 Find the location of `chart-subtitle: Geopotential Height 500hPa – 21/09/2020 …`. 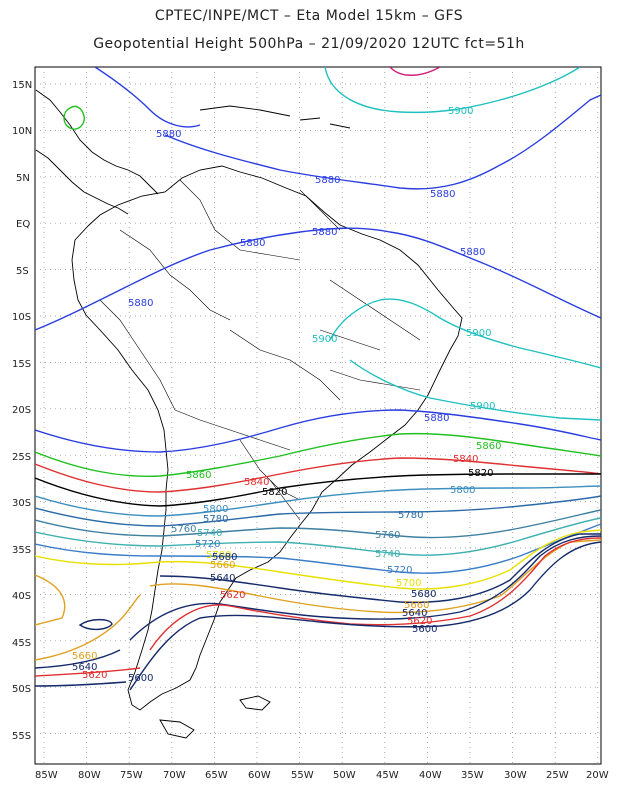

chart-subtitle: Geopotential Height 500hPa – 21/09/2020 … is located at coordinates (309, 44).